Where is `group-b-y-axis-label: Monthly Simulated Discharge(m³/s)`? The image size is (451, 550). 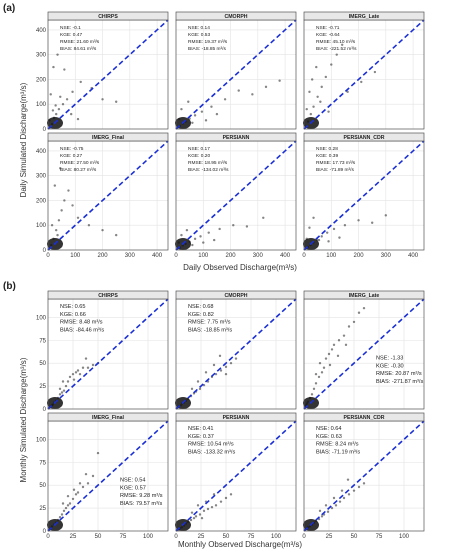
group-b-y-axis-label: Monthly Simulated Discharge(m³/s) is located at coordinates (23, 419).